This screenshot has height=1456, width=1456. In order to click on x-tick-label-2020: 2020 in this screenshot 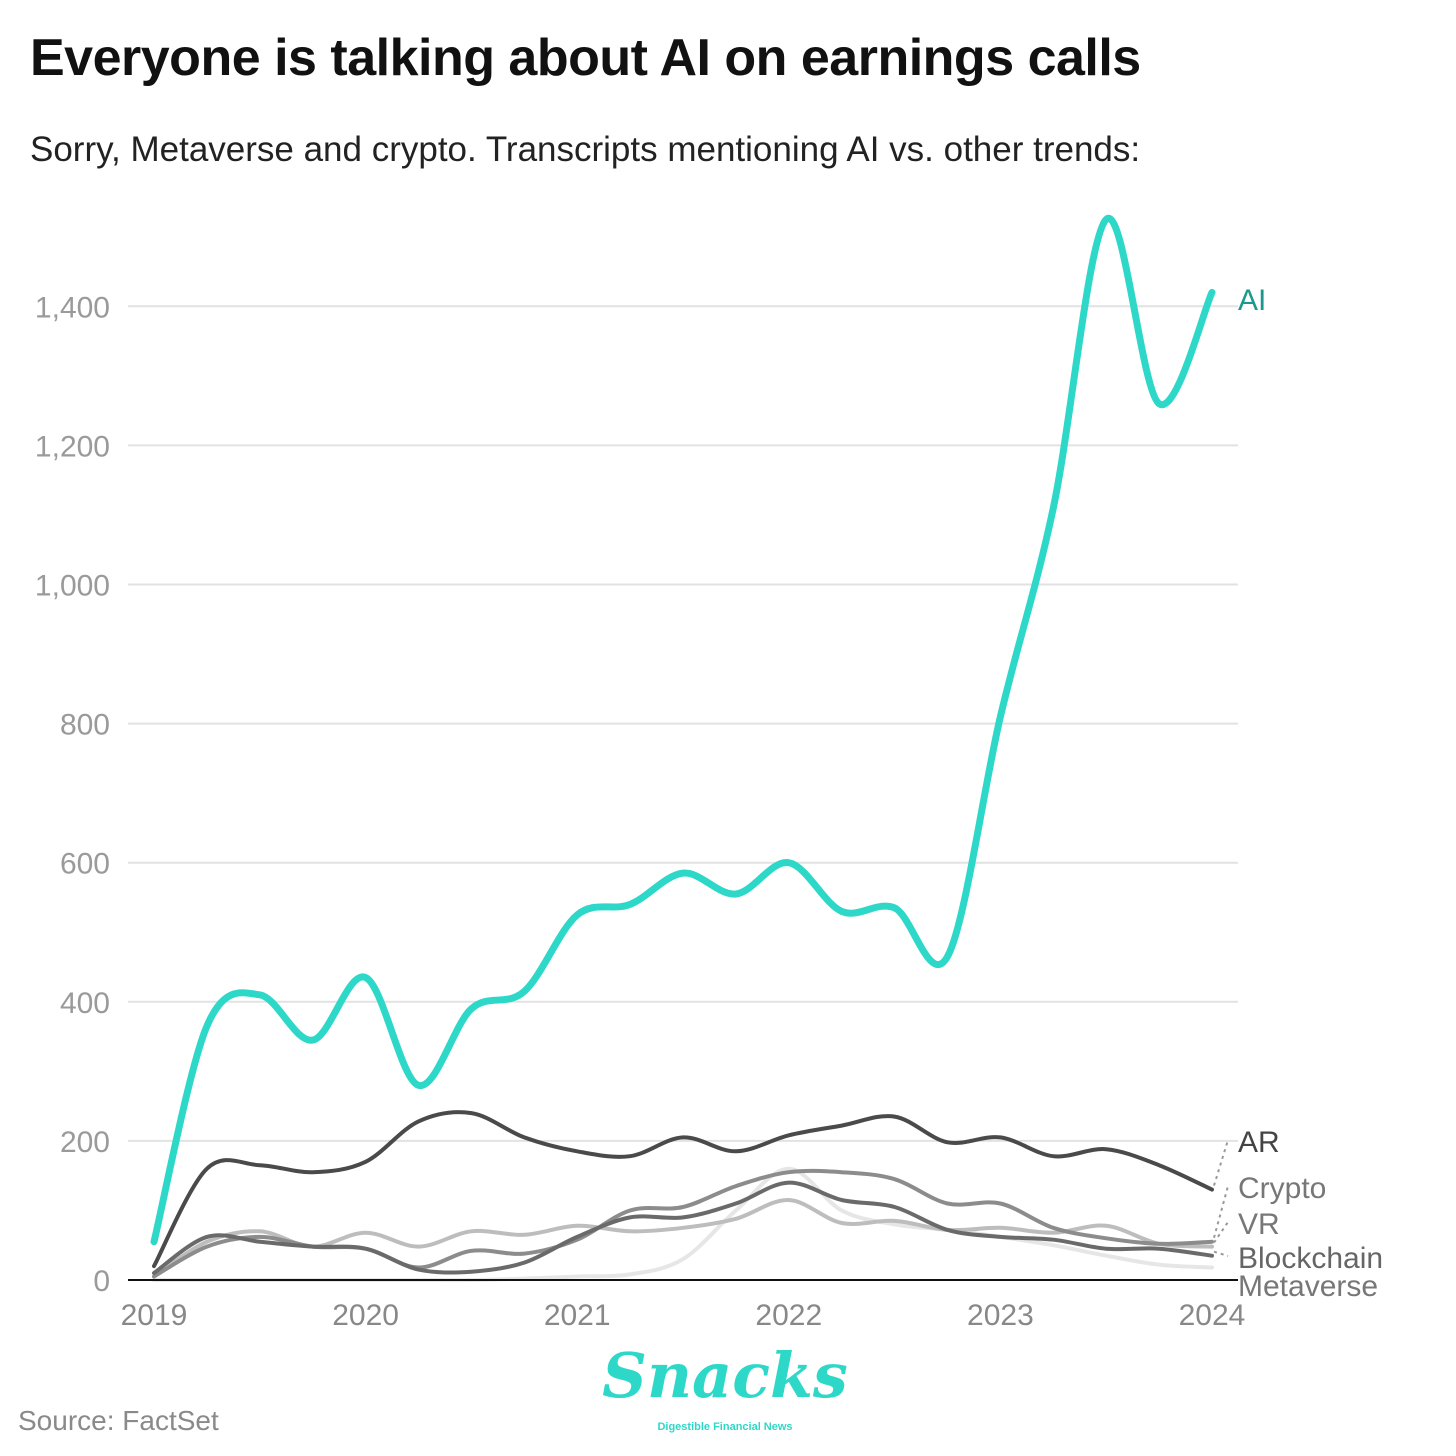, I will do `click(365, 1315)`.